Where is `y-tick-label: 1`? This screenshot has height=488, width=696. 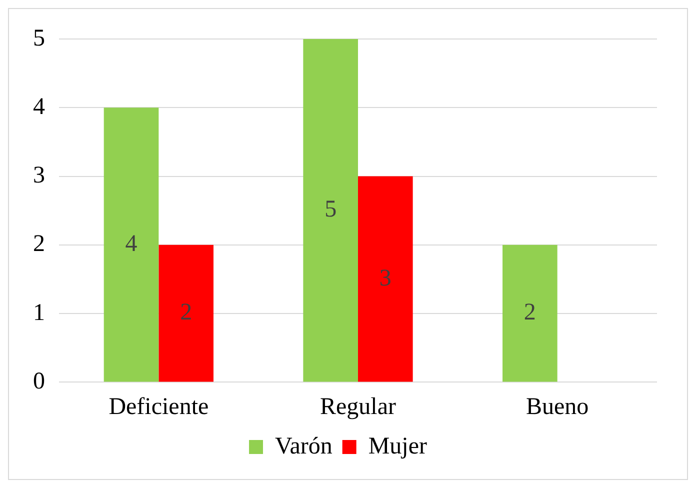 y-tick-label: 1 is located at coordinates (39, 313).